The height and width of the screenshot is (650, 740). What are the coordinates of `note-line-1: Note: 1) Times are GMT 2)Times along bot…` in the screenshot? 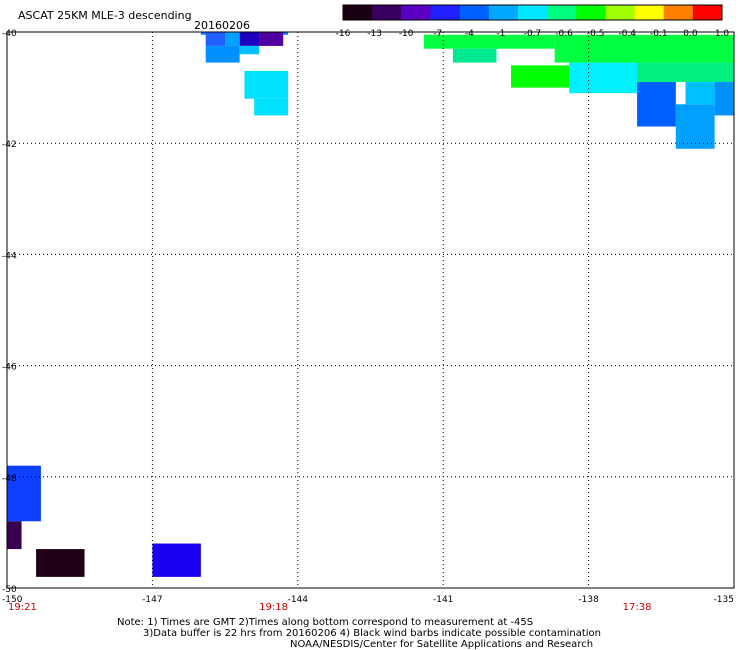 It's located at (325, 622).